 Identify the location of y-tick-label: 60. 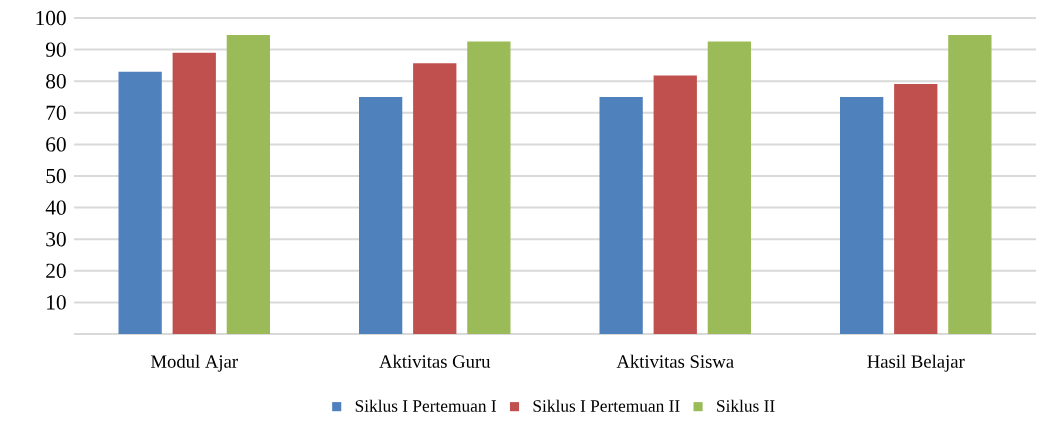
(56, 144).